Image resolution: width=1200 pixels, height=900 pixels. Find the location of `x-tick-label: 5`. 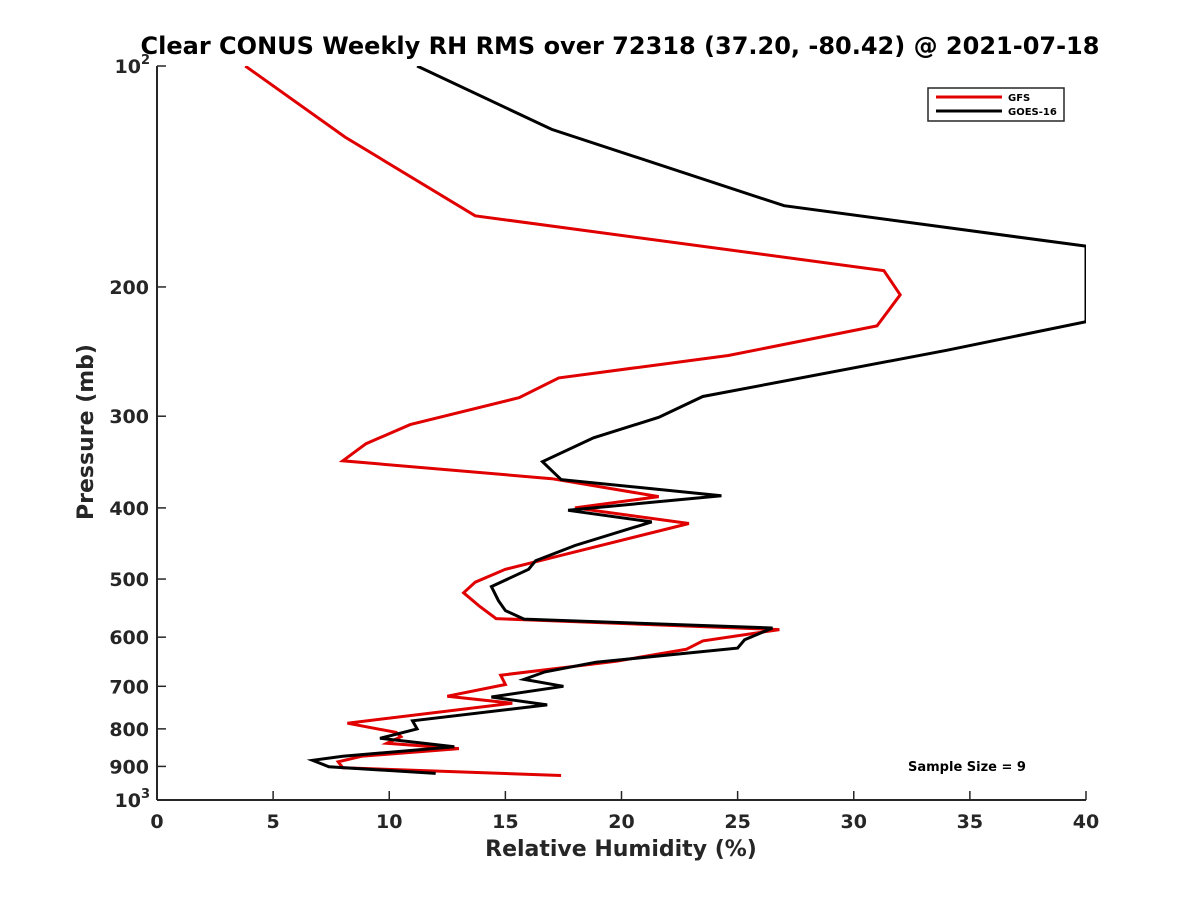

x-tick-label: 5 is located at coordinates (273, 822).